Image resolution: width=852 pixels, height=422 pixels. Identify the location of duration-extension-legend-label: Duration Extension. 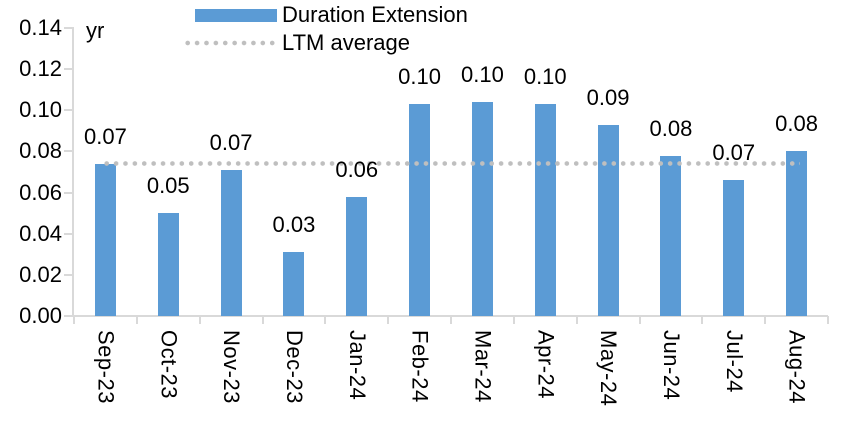
(375, 14).